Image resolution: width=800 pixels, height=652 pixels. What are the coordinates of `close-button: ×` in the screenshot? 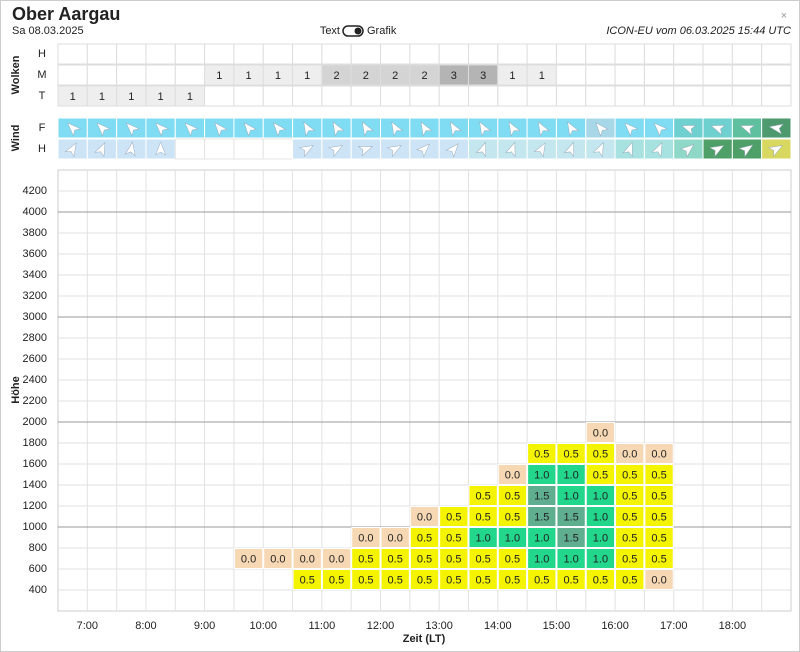 It's located at (784, 16).